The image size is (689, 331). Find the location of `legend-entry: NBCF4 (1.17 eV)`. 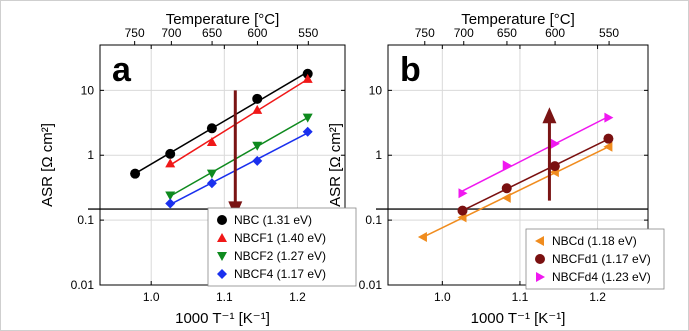

legend-entry: NBCF4 (1.17 eV) is located at coordinates (280, 274).